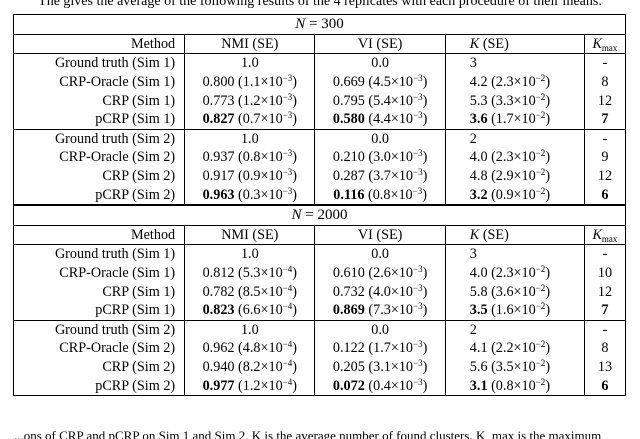 This screenshot has height=439, width=640. Describe the element at coordinates (348, 291) in the screenshot. I see `vi-cell-value: 0.732` at that location.